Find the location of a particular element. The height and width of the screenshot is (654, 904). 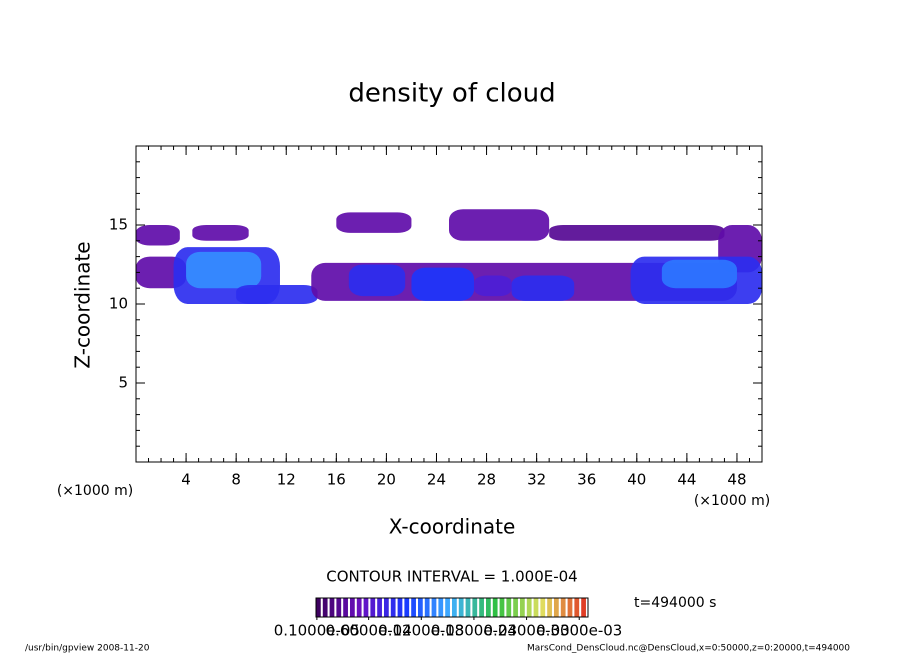

colorbar-frame is located at coordinates (452, 607).